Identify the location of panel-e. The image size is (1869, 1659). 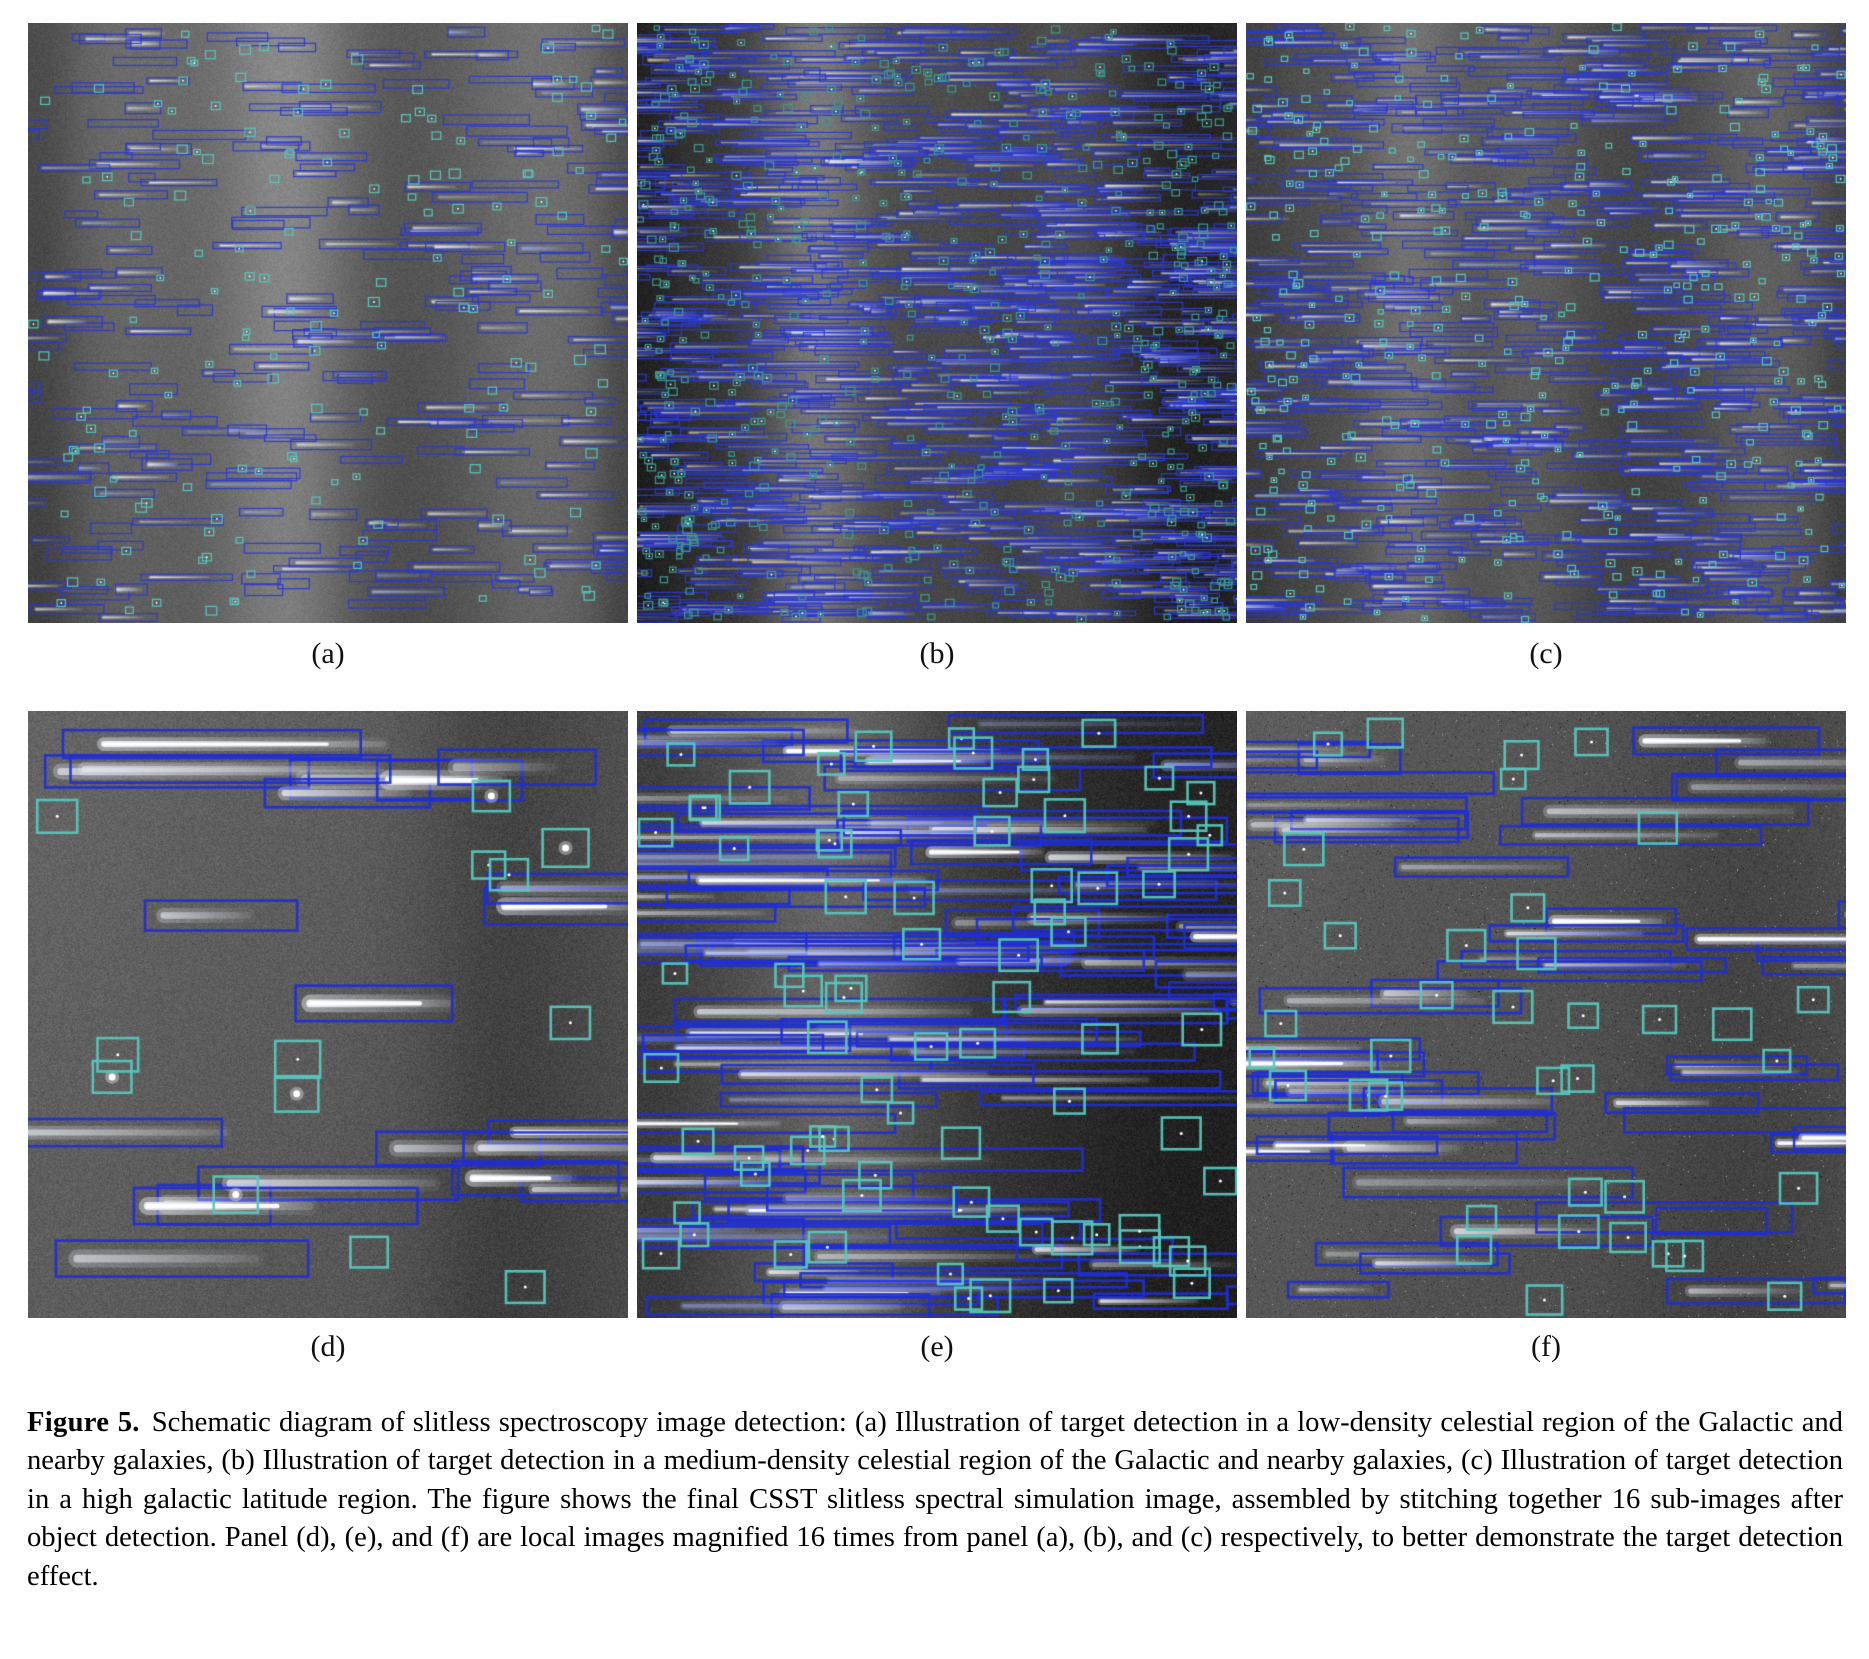
(937, 1014).